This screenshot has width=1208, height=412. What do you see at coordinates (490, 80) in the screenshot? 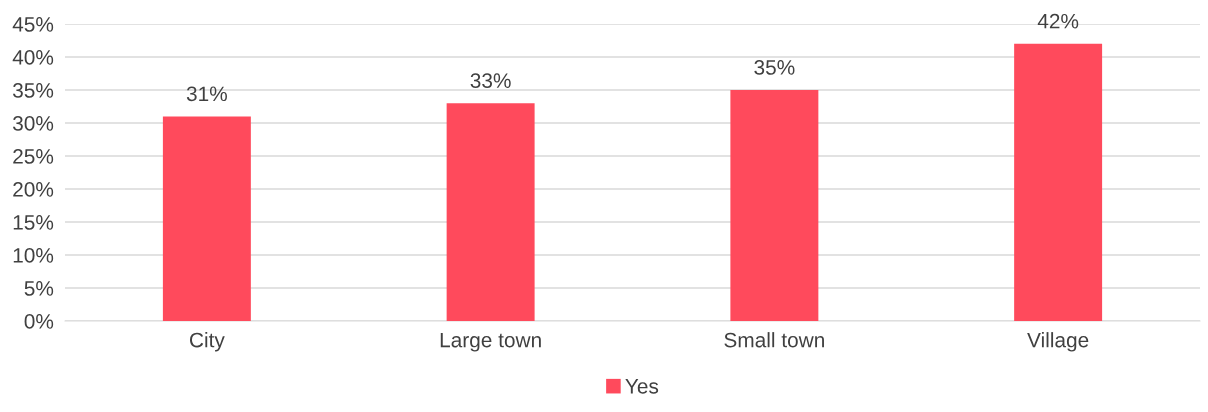
I see `text: 33%` at bounding box center [490, 80].